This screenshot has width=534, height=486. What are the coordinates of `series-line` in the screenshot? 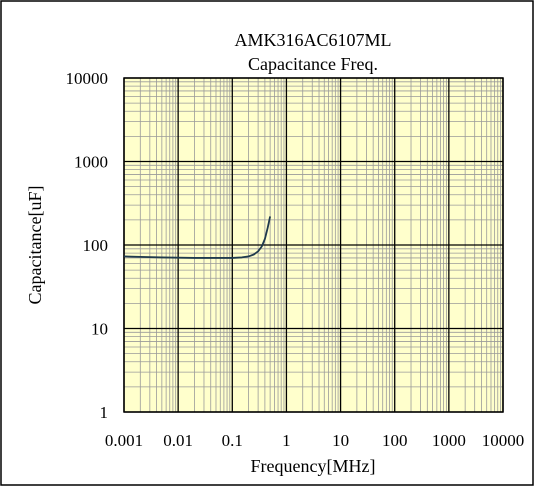 It's located at (197, 237).